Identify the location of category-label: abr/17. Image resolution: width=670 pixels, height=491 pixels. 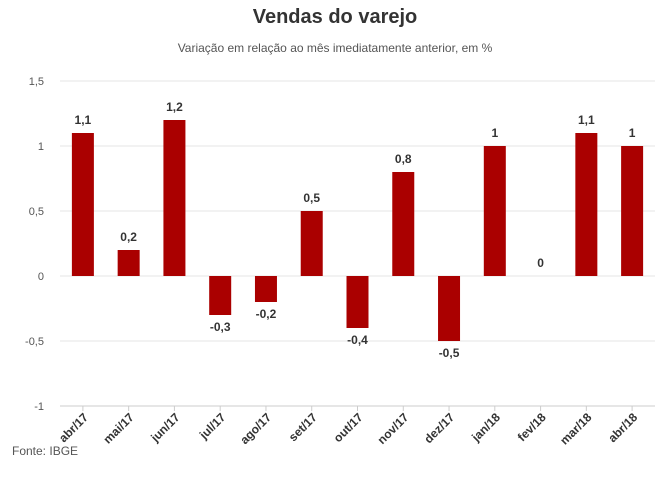
(73, 427).